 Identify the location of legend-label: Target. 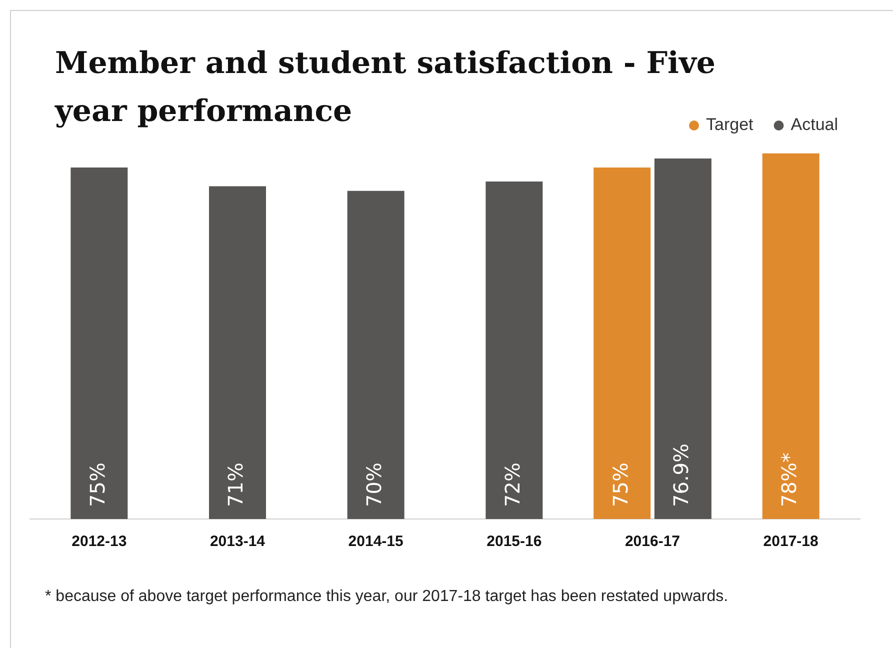
(730, 124).